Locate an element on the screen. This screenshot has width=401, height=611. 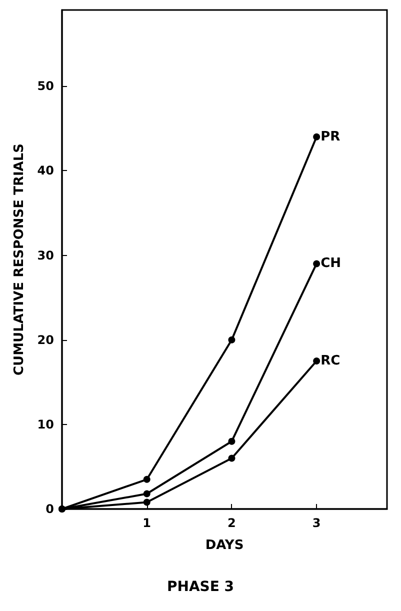
y-tick-label: 30 is located at coordinates (45, 255).